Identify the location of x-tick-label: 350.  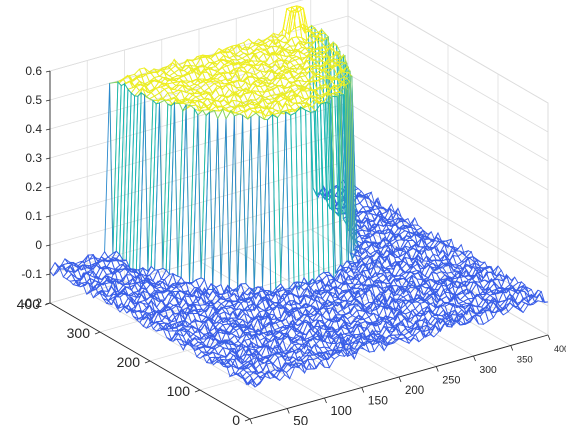
(525, 360).